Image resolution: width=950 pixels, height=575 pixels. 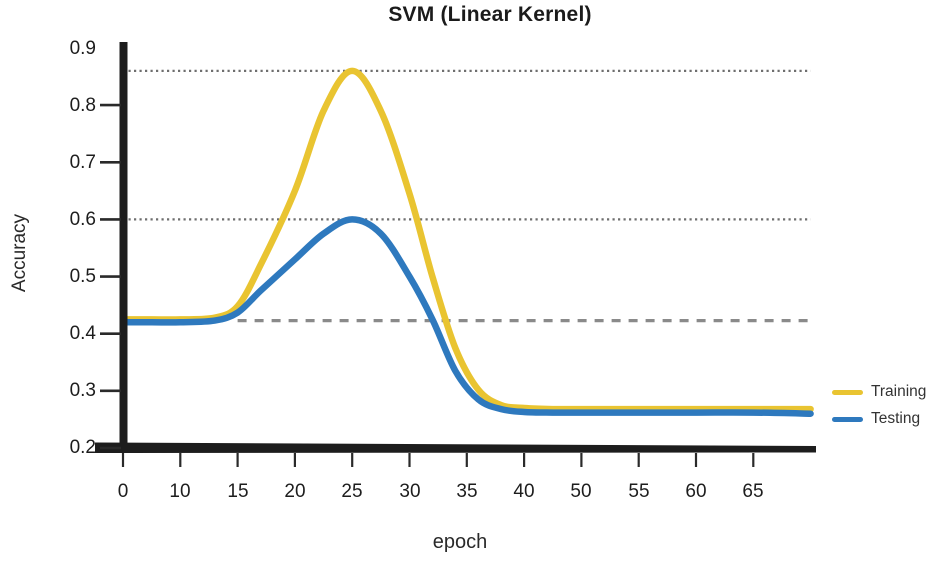 What do you see at coordinates (180, 491) in the screenshot?
I see `x-tick-label-10: 10` at bounding box center [180, 491].